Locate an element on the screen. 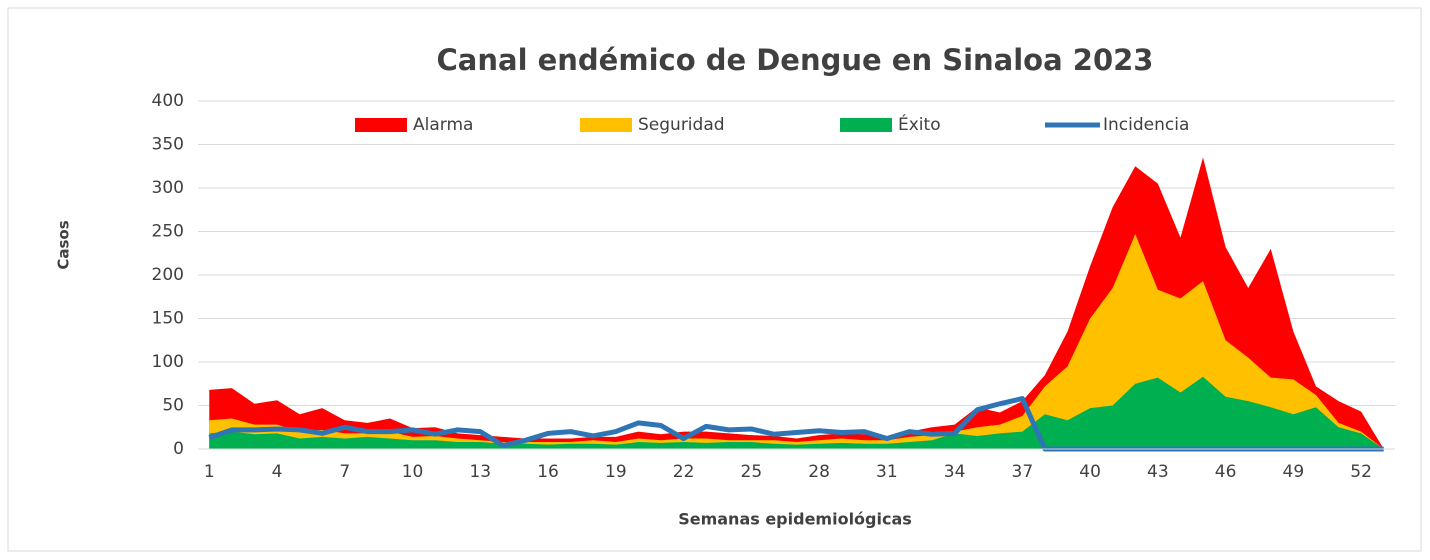 Image resolution: width=1430 pixels, height=560 pixels. area is located at coordinates (796, 412).